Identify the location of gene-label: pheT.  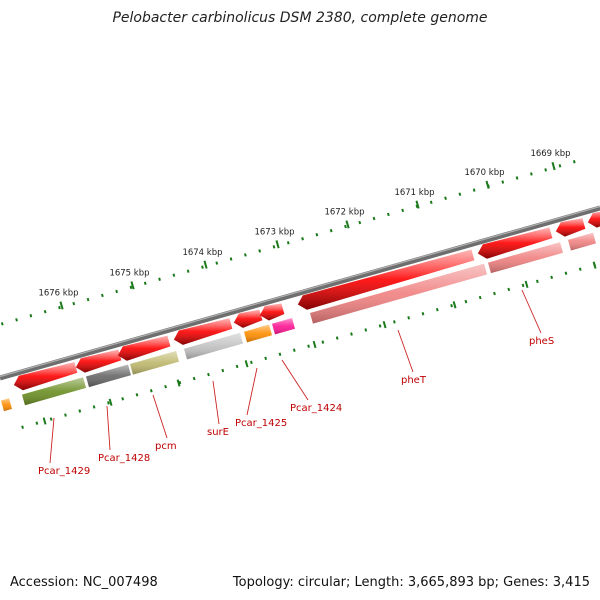
(414, 380).